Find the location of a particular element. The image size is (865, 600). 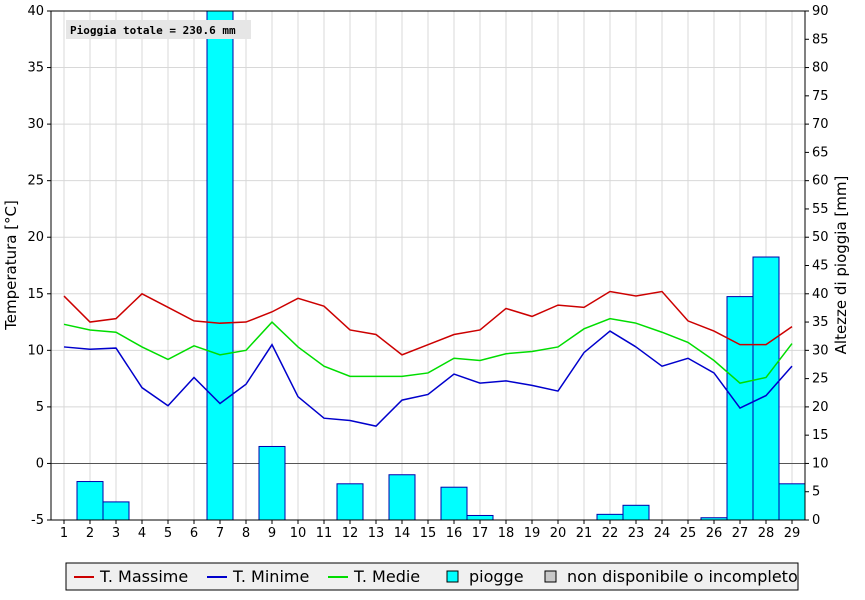

y-right-tick-label: 30 is located at coordinates (820, 350).